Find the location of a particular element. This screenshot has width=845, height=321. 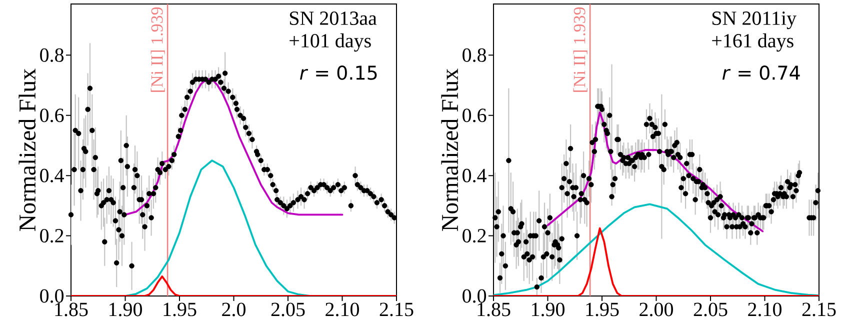

x-tick-label: 2.0 is located at coordinates (234, 309).